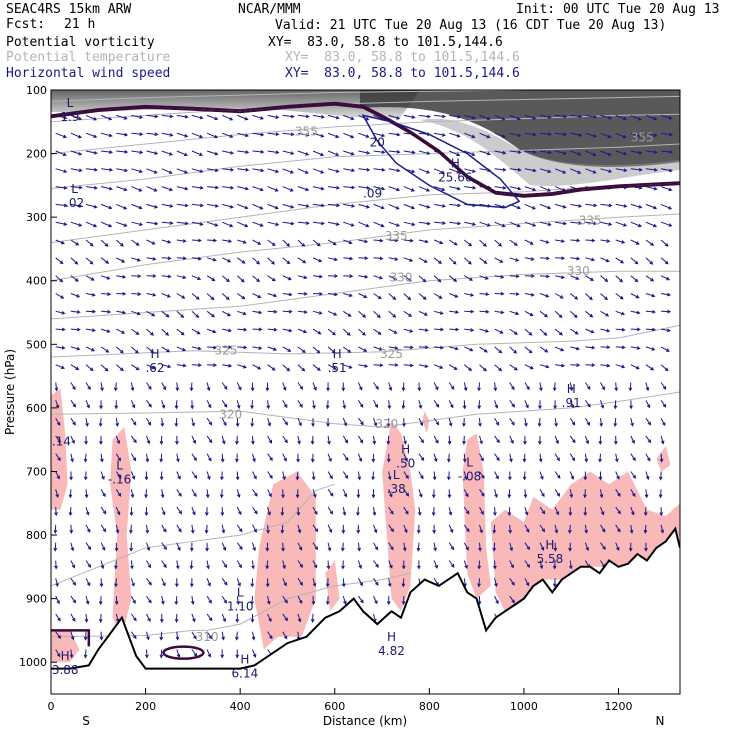 This screenshot has width=740, height=740. Describe the element at coordinates (334, 706) in the screenshot. I see `x-tick-label: 600` at that location.